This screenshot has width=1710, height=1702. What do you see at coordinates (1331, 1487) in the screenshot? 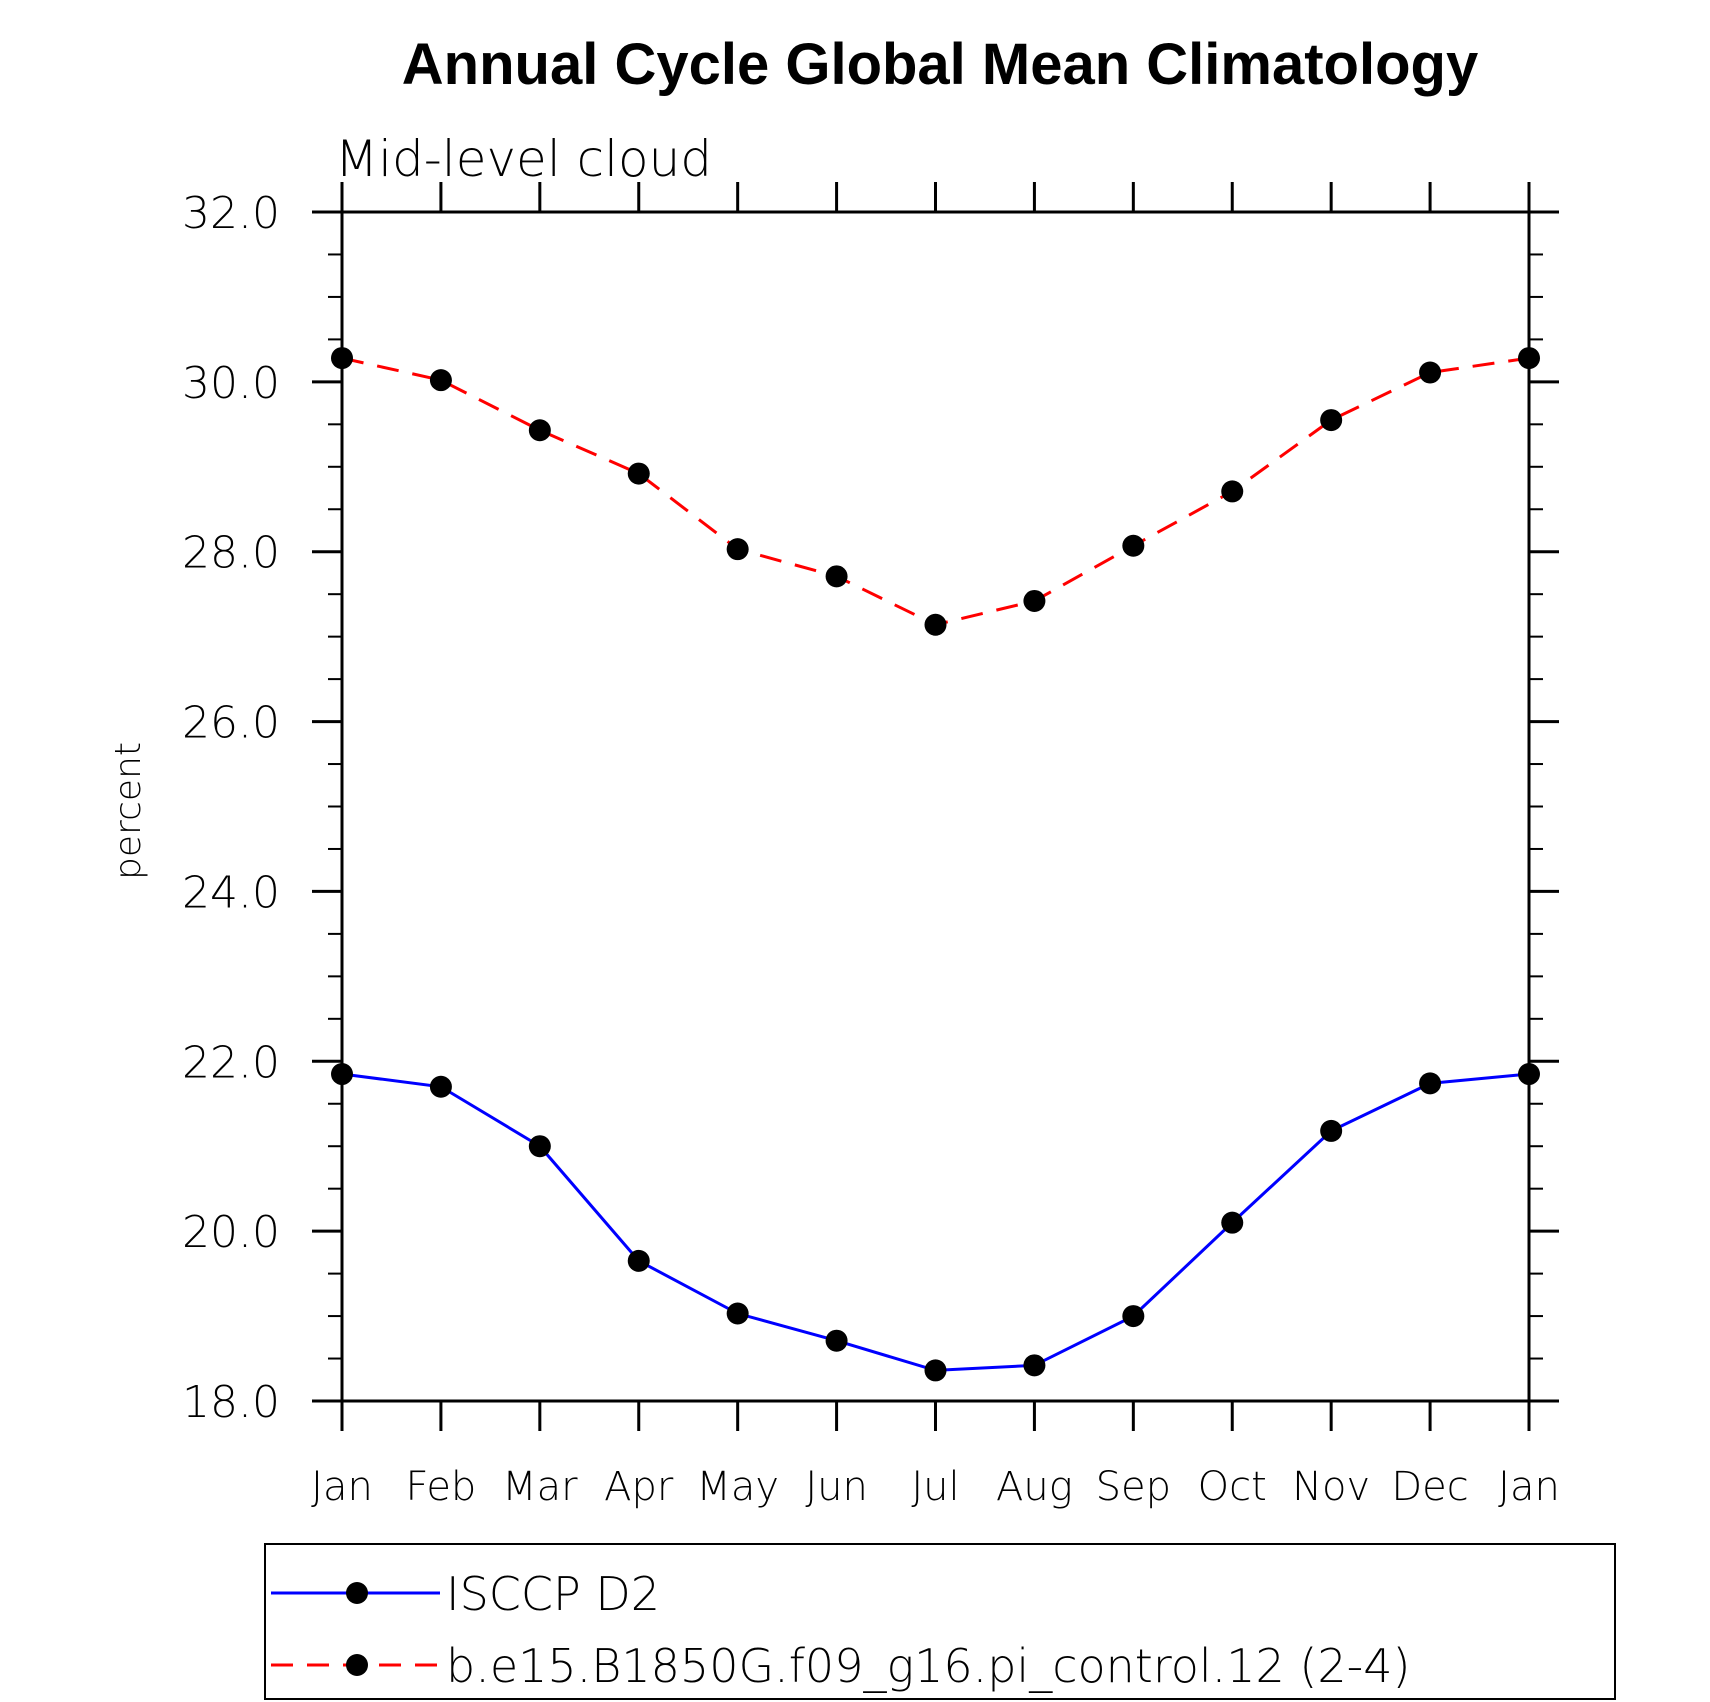
I see `x-tick-label: Nov` at bounding box center [1331, 1487].